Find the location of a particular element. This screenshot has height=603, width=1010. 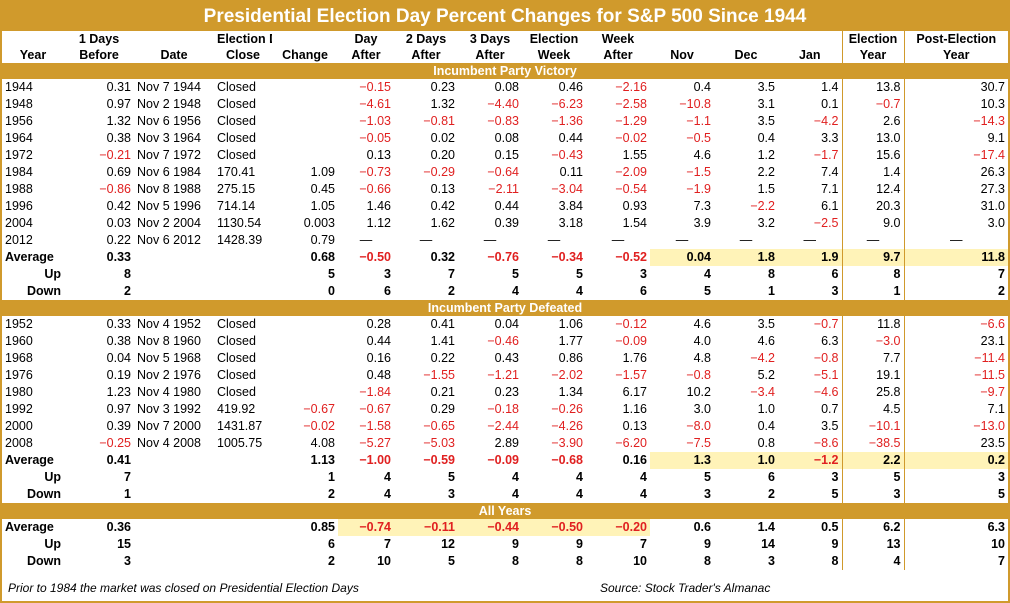

table-cell: −5.27 is located at coordinates (375, 443).